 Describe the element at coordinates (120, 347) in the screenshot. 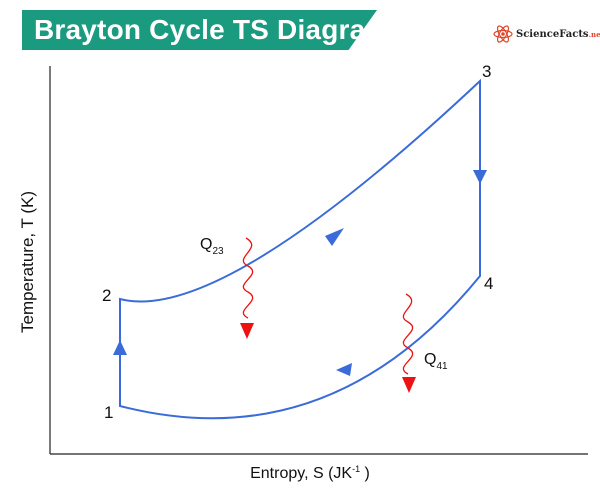

I see `arrow-up-icon` at that location.